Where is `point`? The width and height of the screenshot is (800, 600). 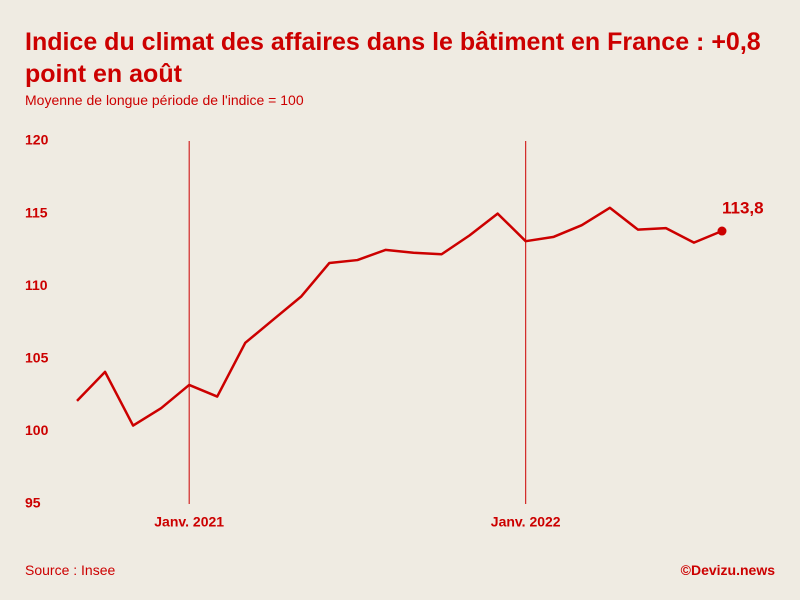 point is located at coordinates (722, 231).